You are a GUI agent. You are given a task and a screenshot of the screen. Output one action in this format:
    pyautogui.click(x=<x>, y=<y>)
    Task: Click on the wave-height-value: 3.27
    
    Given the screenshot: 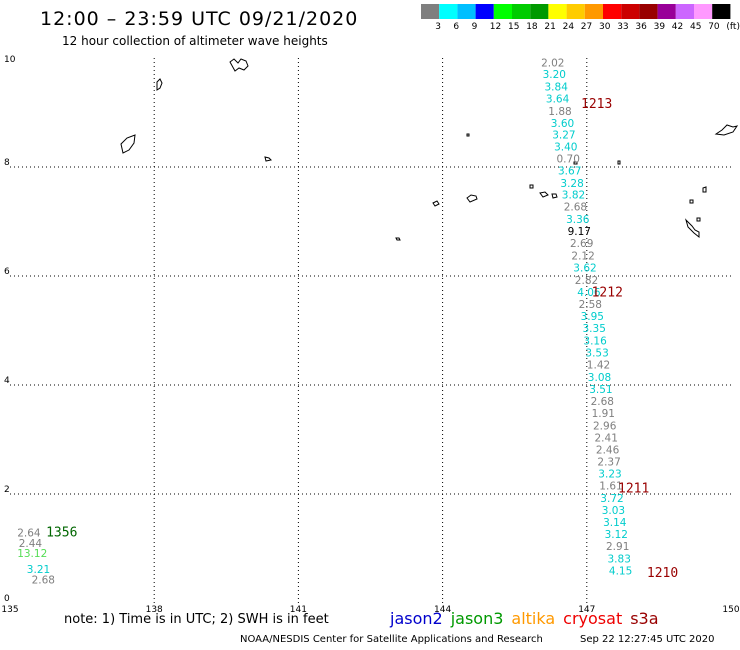 What is the action you would take?
    pyautogui.click(x=563, y=136)
    